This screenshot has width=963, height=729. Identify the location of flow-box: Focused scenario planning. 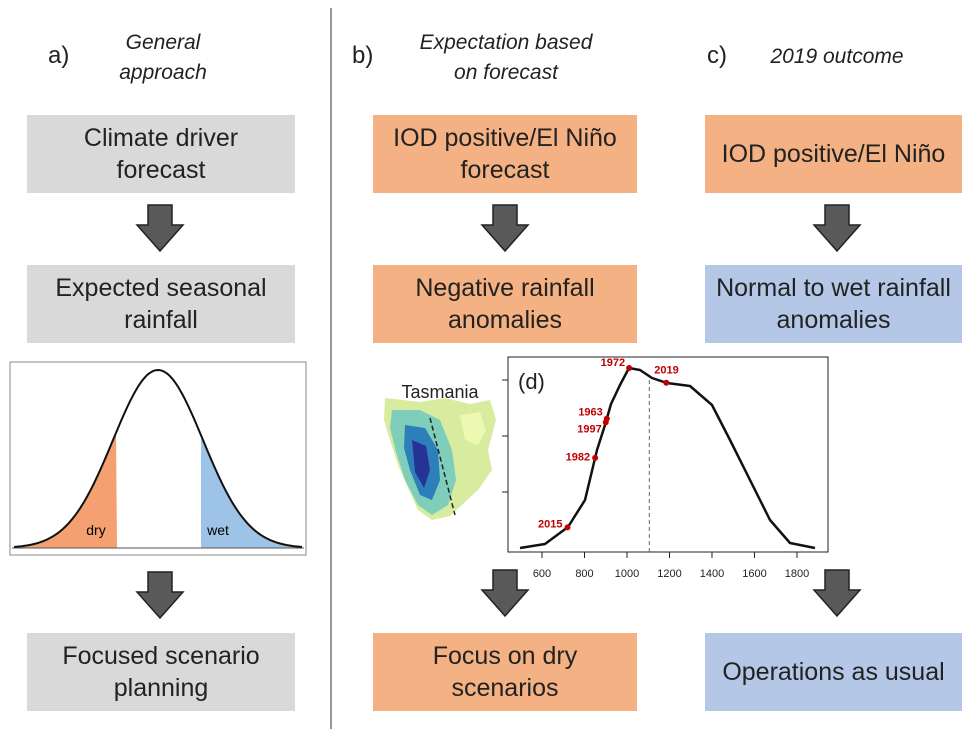
(161, 672).